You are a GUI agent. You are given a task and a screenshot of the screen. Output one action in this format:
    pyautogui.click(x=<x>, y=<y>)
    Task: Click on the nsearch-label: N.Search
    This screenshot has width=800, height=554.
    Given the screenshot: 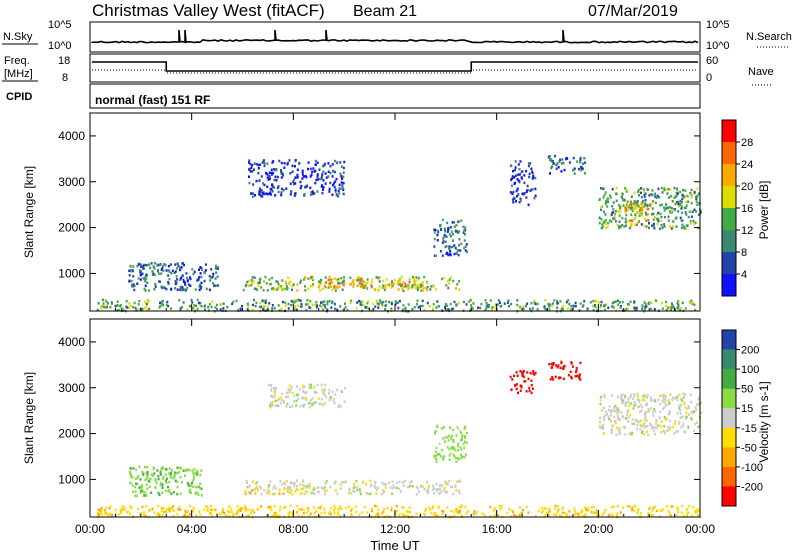 What is the action you would take?
    pyautogui.click(x=769, y=37)
    